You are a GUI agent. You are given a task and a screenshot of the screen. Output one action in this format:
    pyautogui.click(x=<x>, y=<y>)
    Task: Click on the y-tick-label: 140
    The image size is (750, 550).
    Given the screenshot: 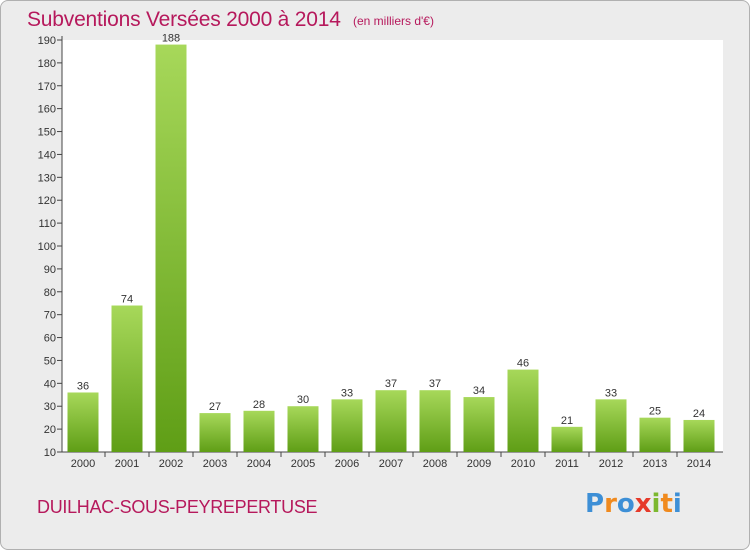 What is the action you would take?
    pyautogui.click(x=47, y=155)
    